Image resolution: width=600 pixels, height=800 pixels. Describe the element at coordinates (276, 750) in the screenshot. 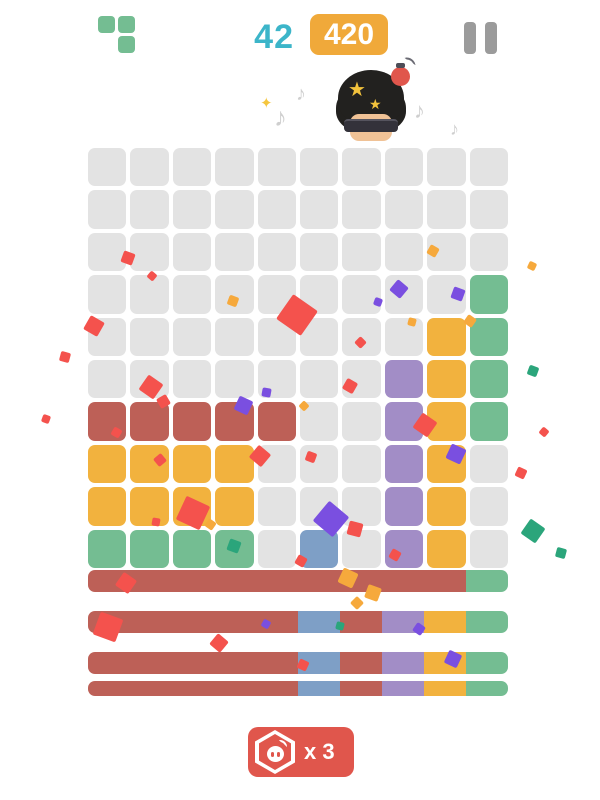

I see `bomb-character-icon` at that location.